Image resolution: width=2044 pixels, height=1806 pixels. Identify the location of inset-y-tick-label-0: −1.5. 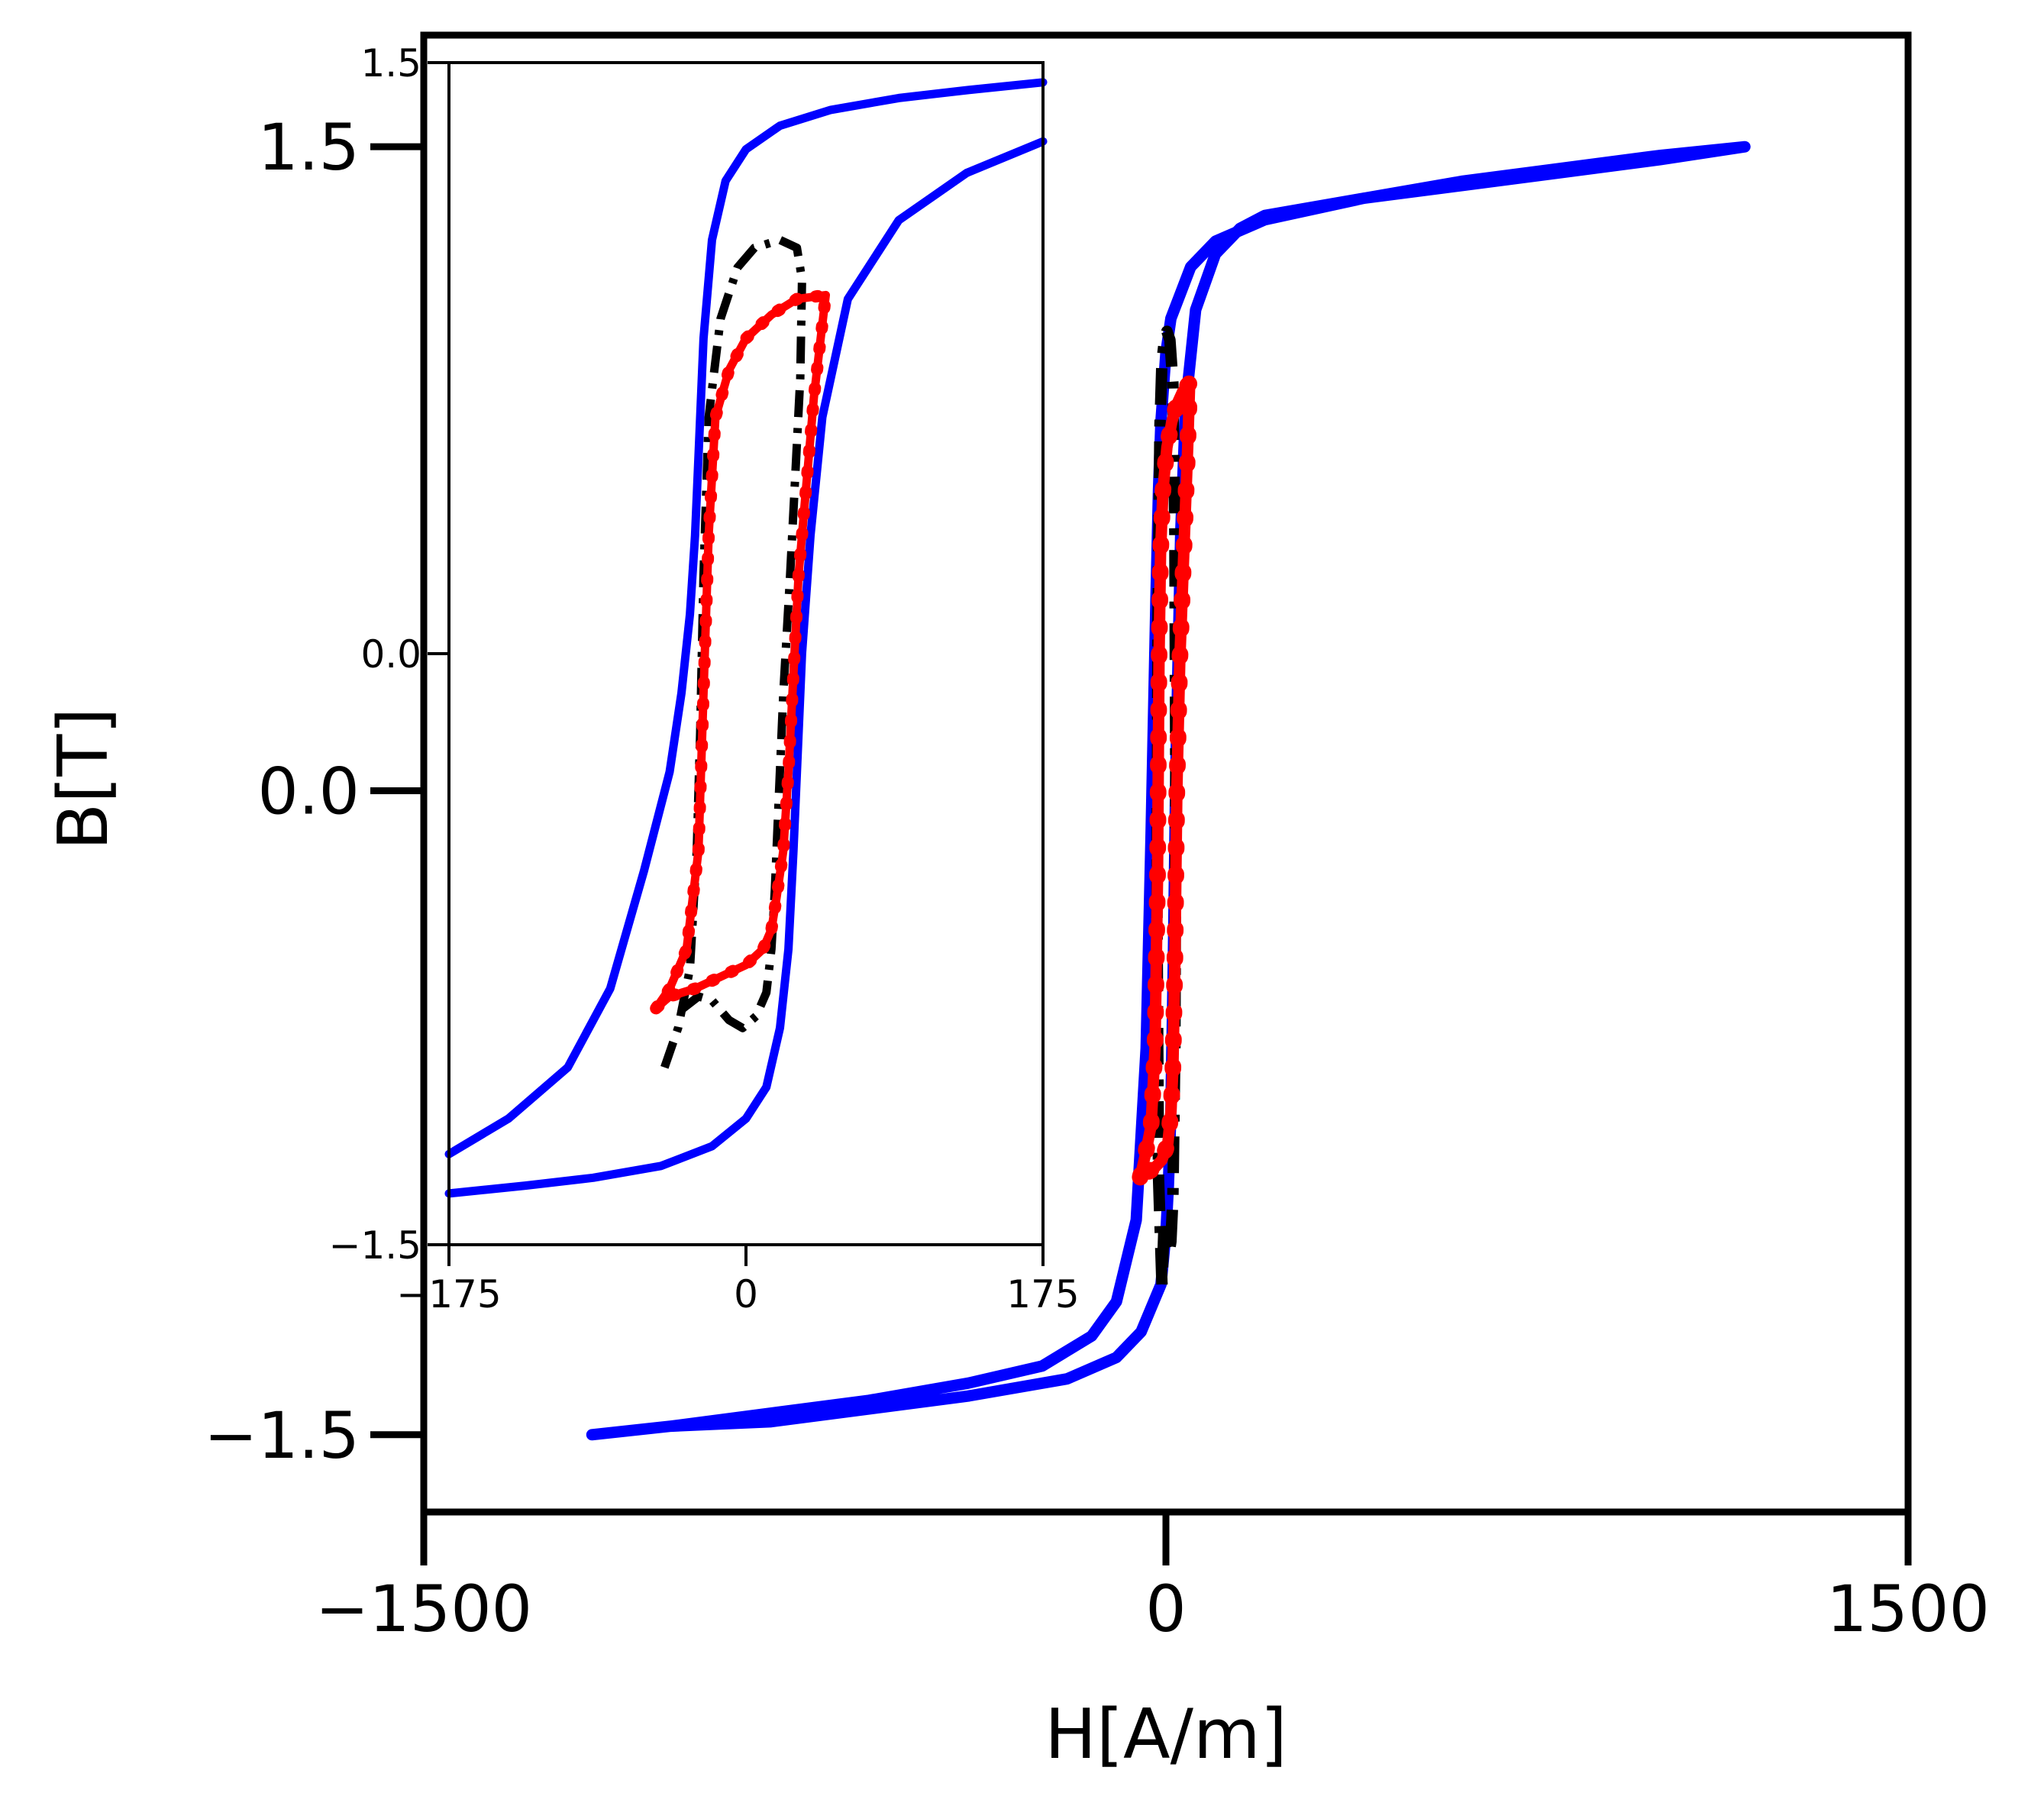
(375, 1245).